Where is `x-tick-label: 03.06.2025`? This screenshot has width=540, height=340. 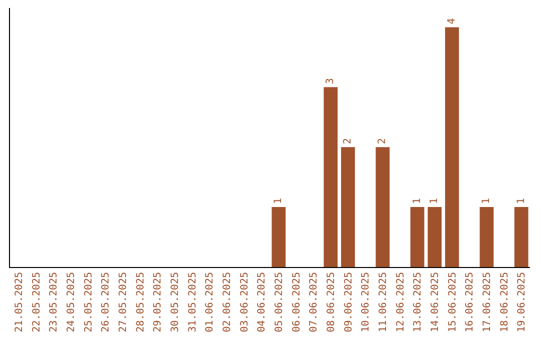 x-tick-label: 03.06.2025 is located at coordinates (244, 302).